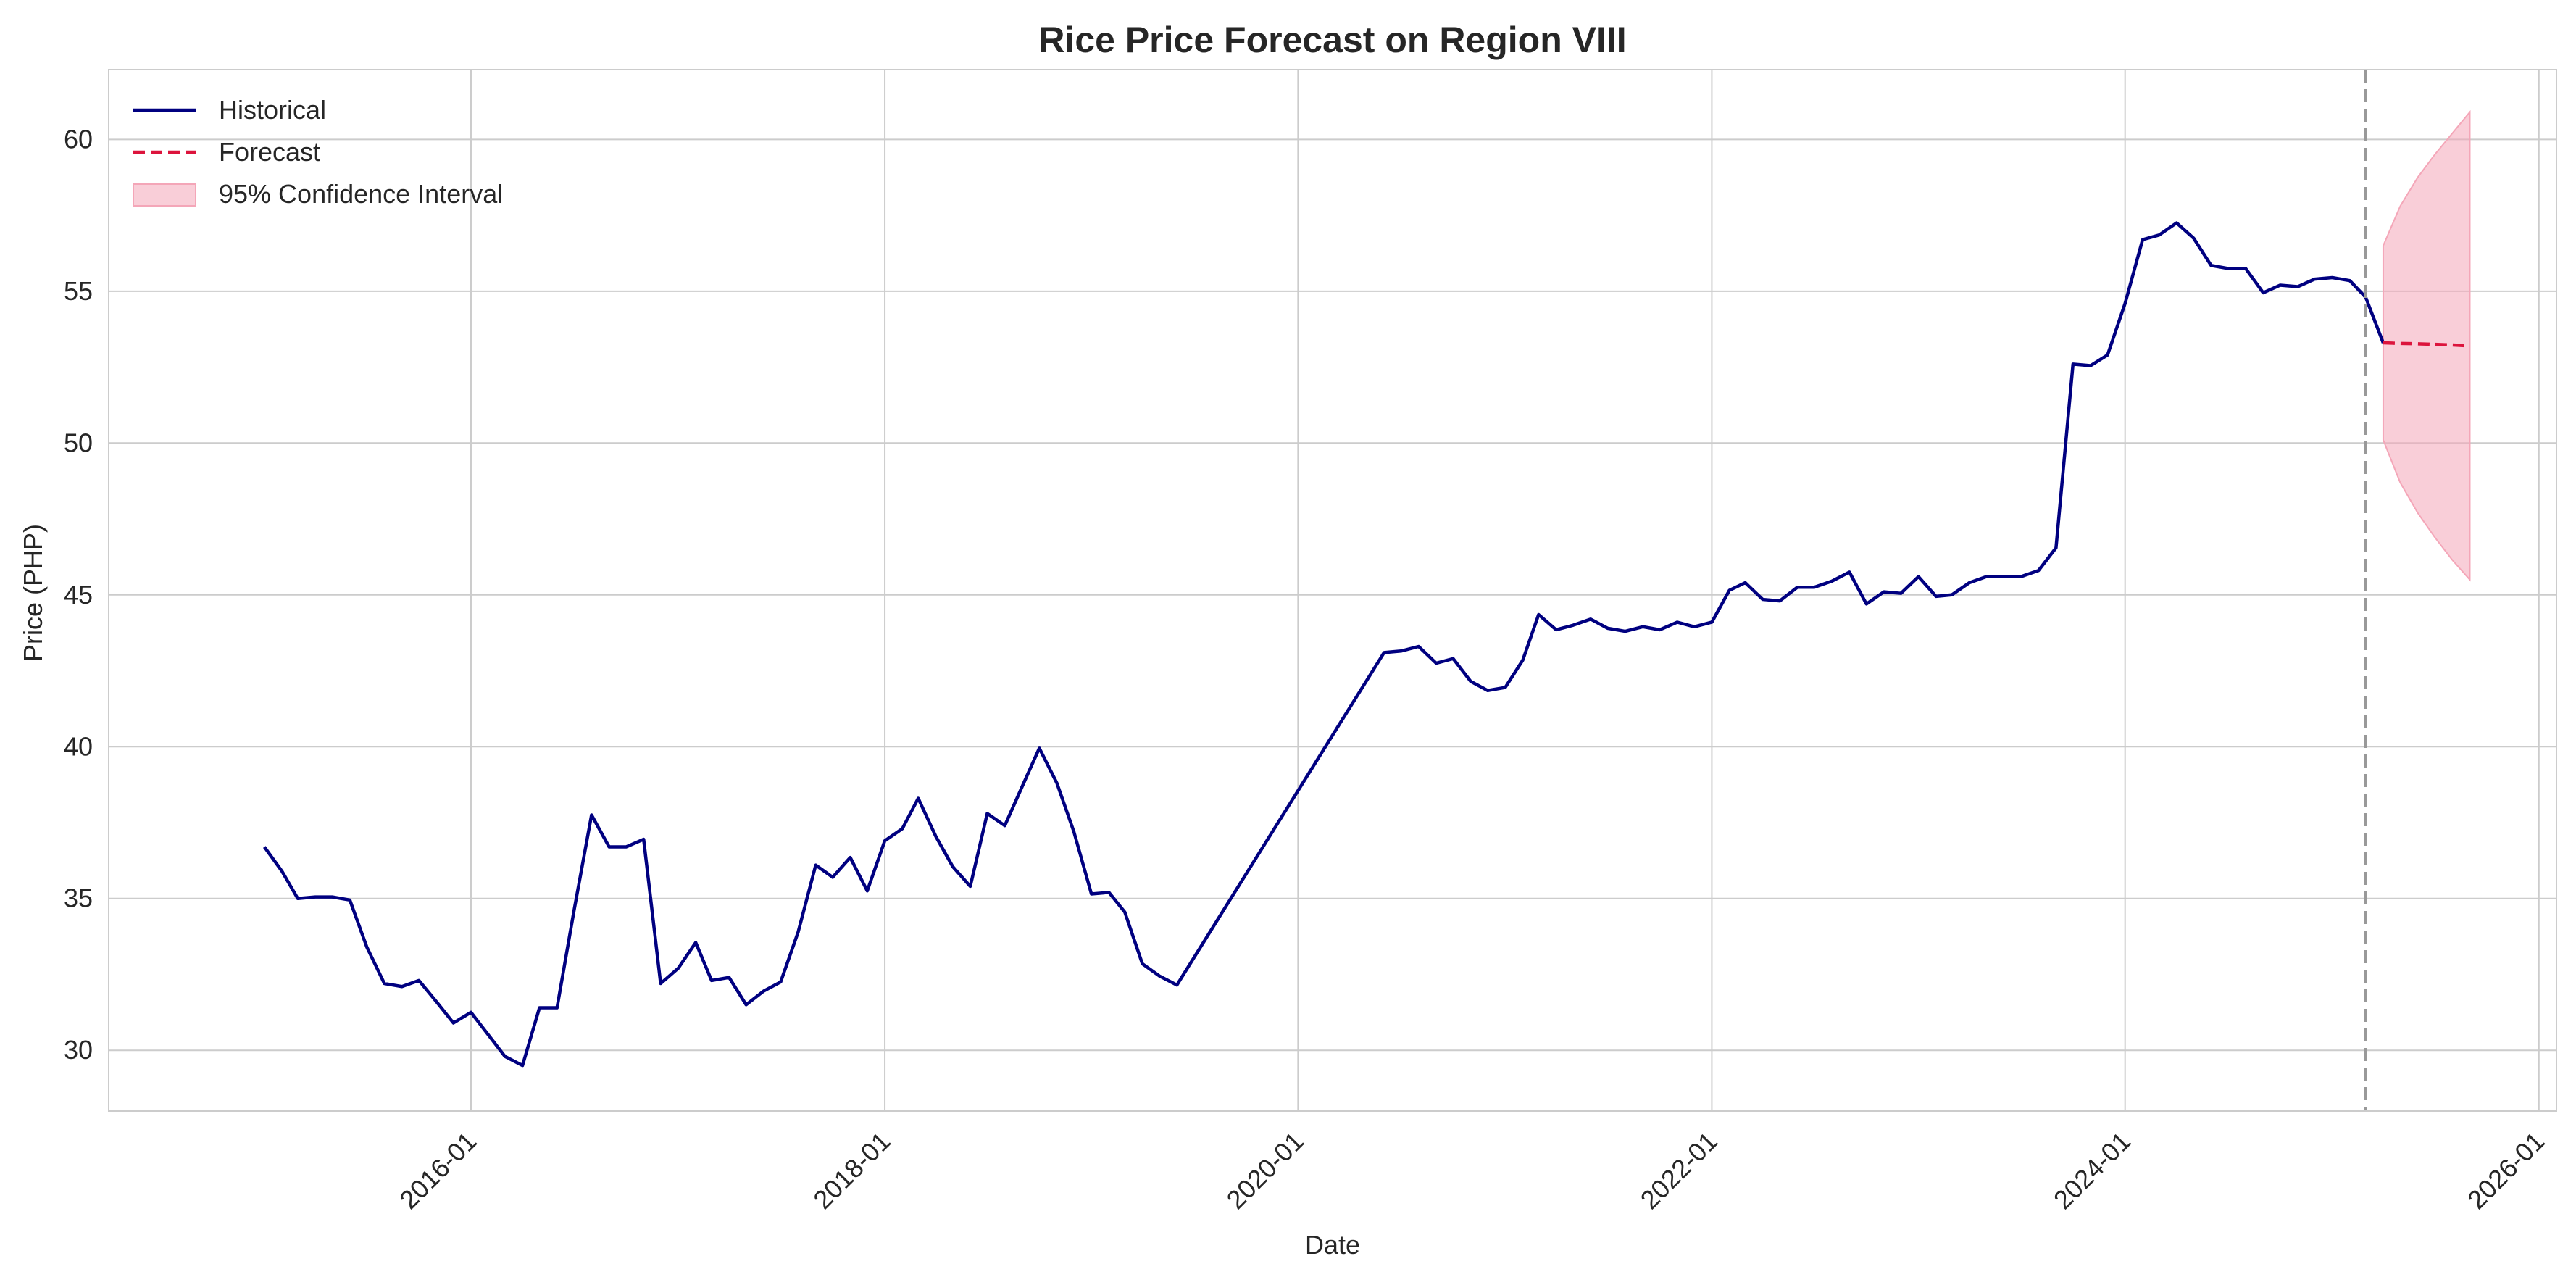 The width and height of the screenshot is (2576, 1277). I want to click on legend-item-historical: Historical, so click(229, 110).